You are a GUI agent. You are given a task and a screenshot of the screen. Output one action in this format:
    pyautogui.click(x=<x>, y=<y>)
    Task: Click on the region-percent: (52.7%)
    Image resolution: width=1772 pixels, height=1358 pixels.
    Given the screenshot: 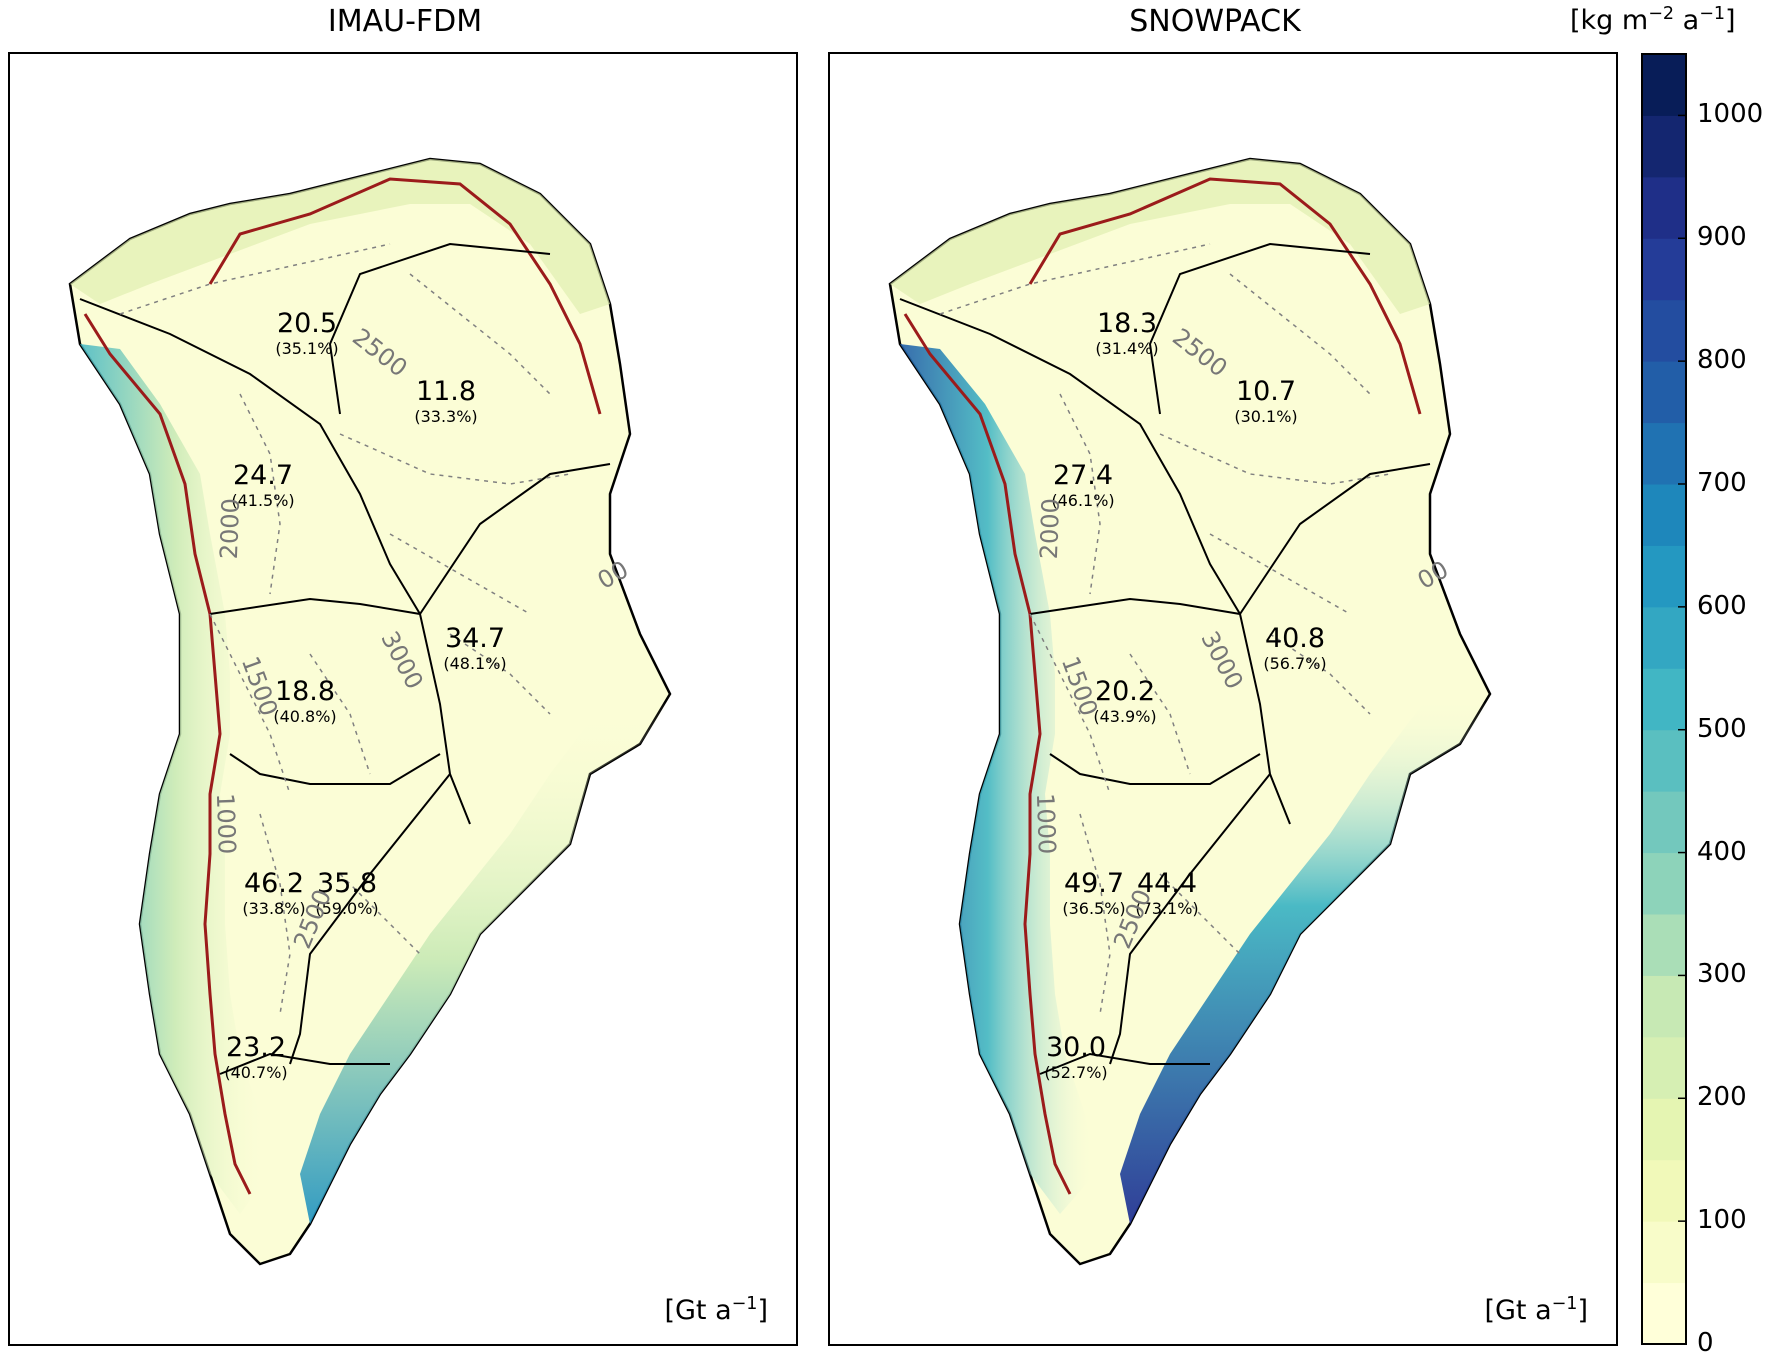 What is the action you would take?
    pyautogui.click(x=1075, y=1072)
    